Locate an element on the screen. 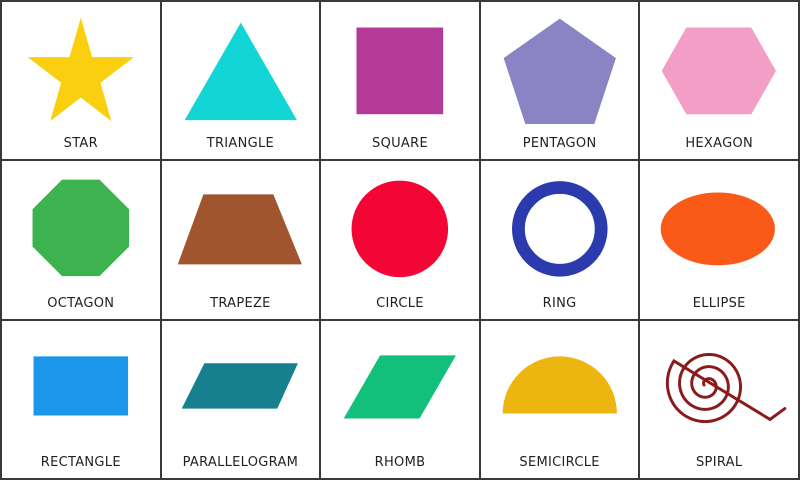  shape-card-rhomb: RHOMB is located at coordinates (400, 399).